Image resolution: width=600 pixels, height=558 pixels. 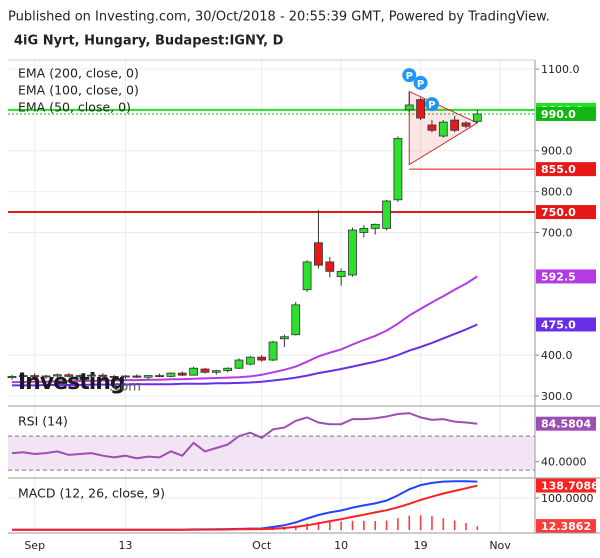 What do you see at coordinates (557, 151) in the screenshot?
I see `y-tick-label: 900.0` at bounding box center [557, 151].